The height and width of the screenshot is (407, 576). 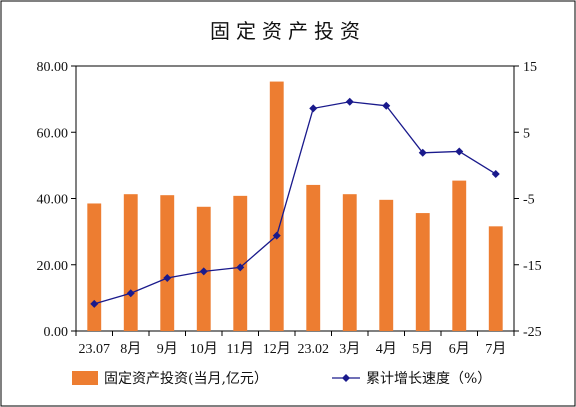 I want to click on chart-title: 固定资产投资, so click(x=288, y=31).